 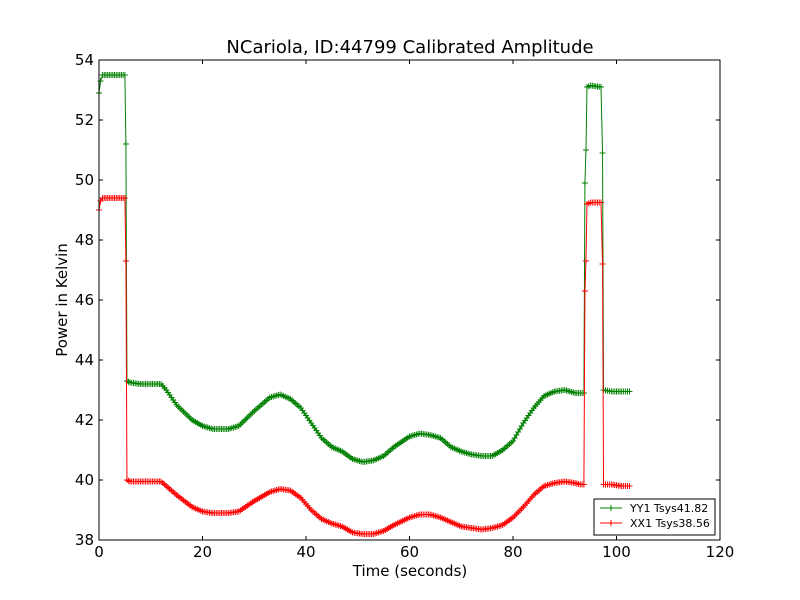 I want to click on x-tick-label-6: 120, so click(x=720, y=552).